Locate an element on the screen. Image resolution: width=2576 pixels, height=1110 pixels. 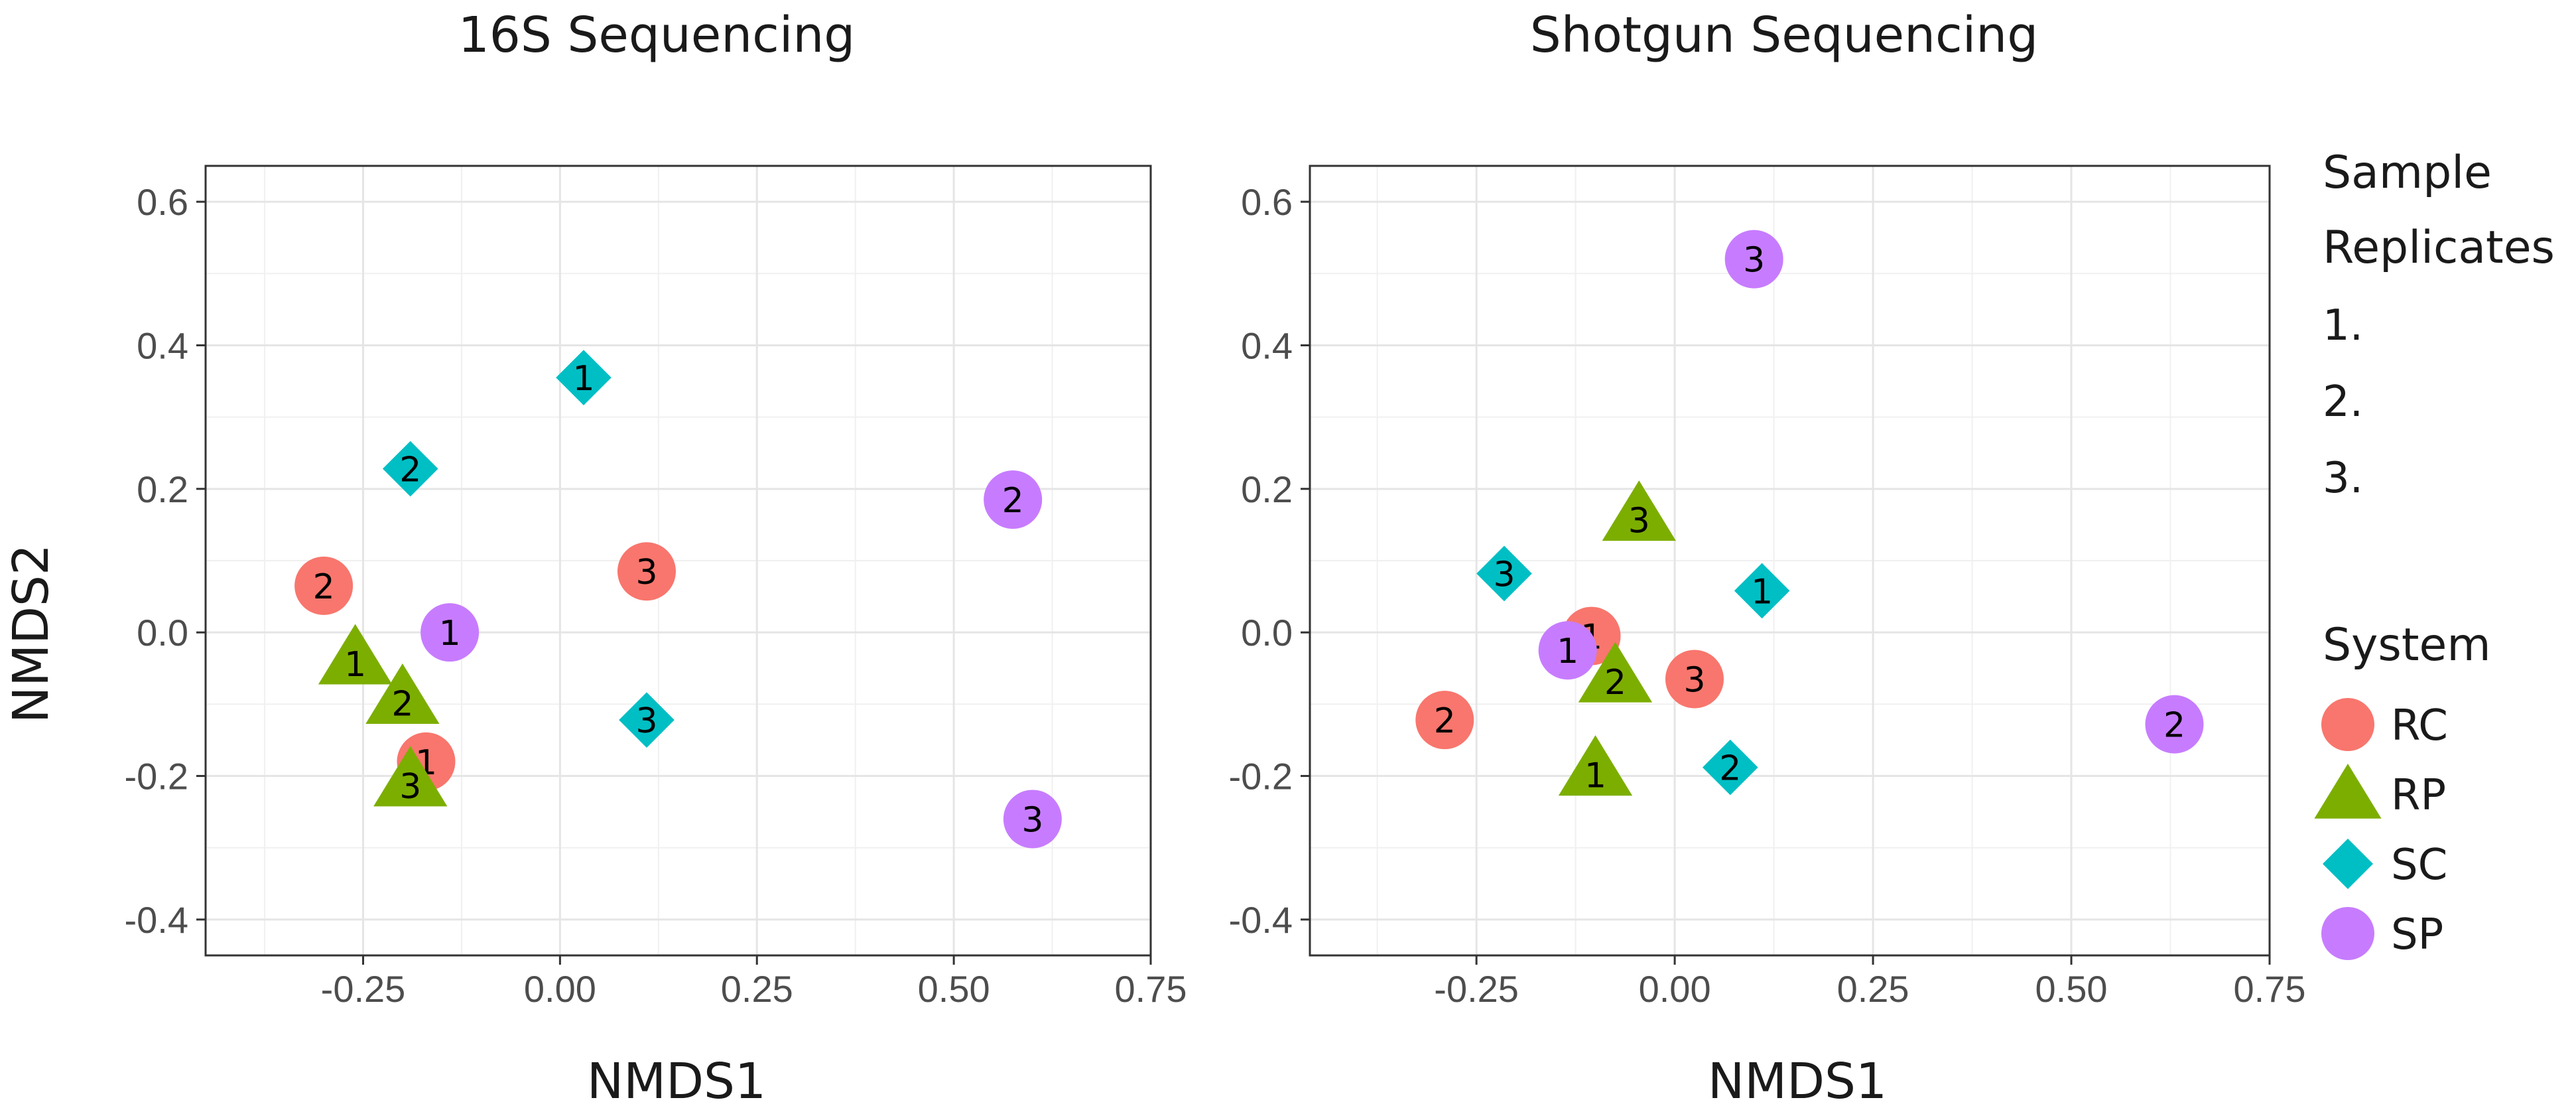
legend-system-keys: RC RP SC SP is located at coordinates (2381, 829).